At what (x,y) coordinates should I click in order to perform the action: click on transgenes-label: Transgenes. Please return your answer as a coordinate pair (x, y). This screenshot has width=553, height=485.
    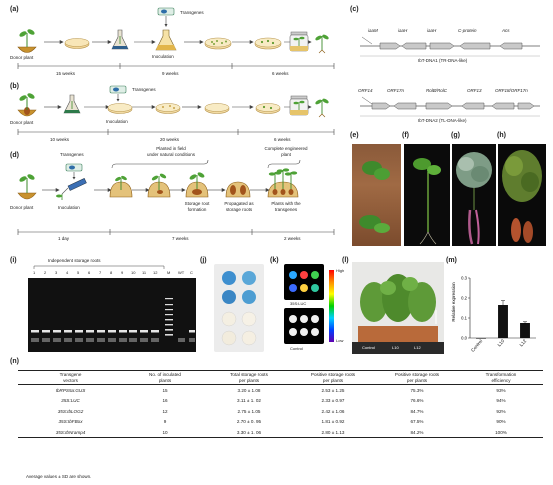
    Looking at the image, I should click on (72, 154).